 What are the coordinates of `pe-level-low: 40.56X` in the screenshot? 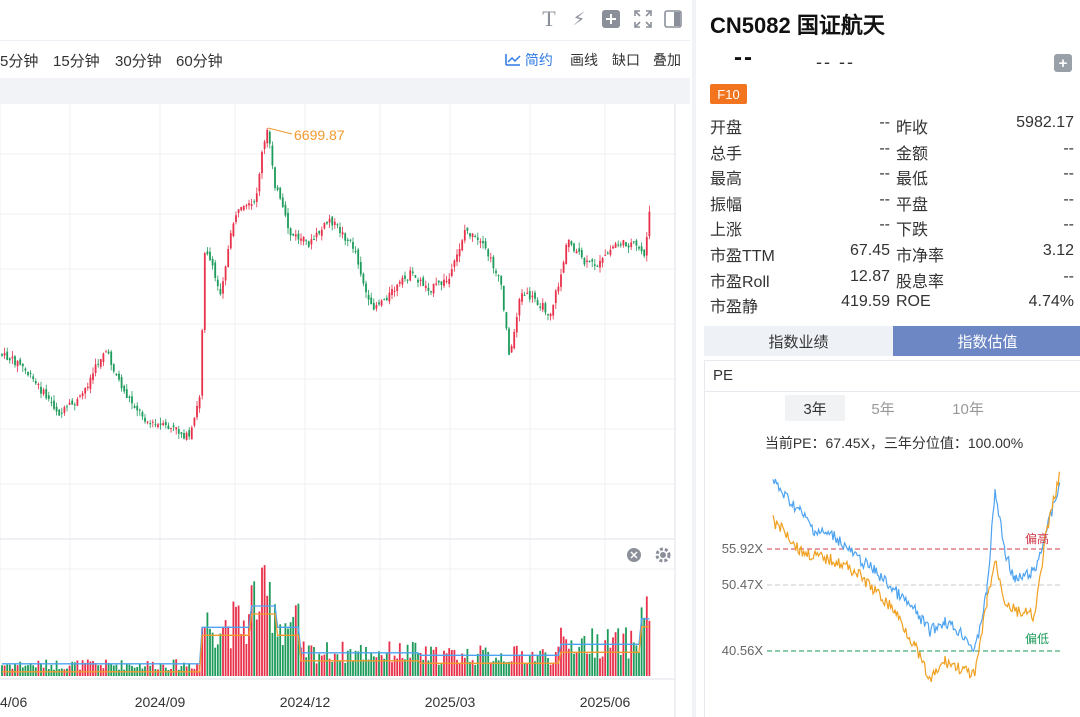 It's located at (743, 650).